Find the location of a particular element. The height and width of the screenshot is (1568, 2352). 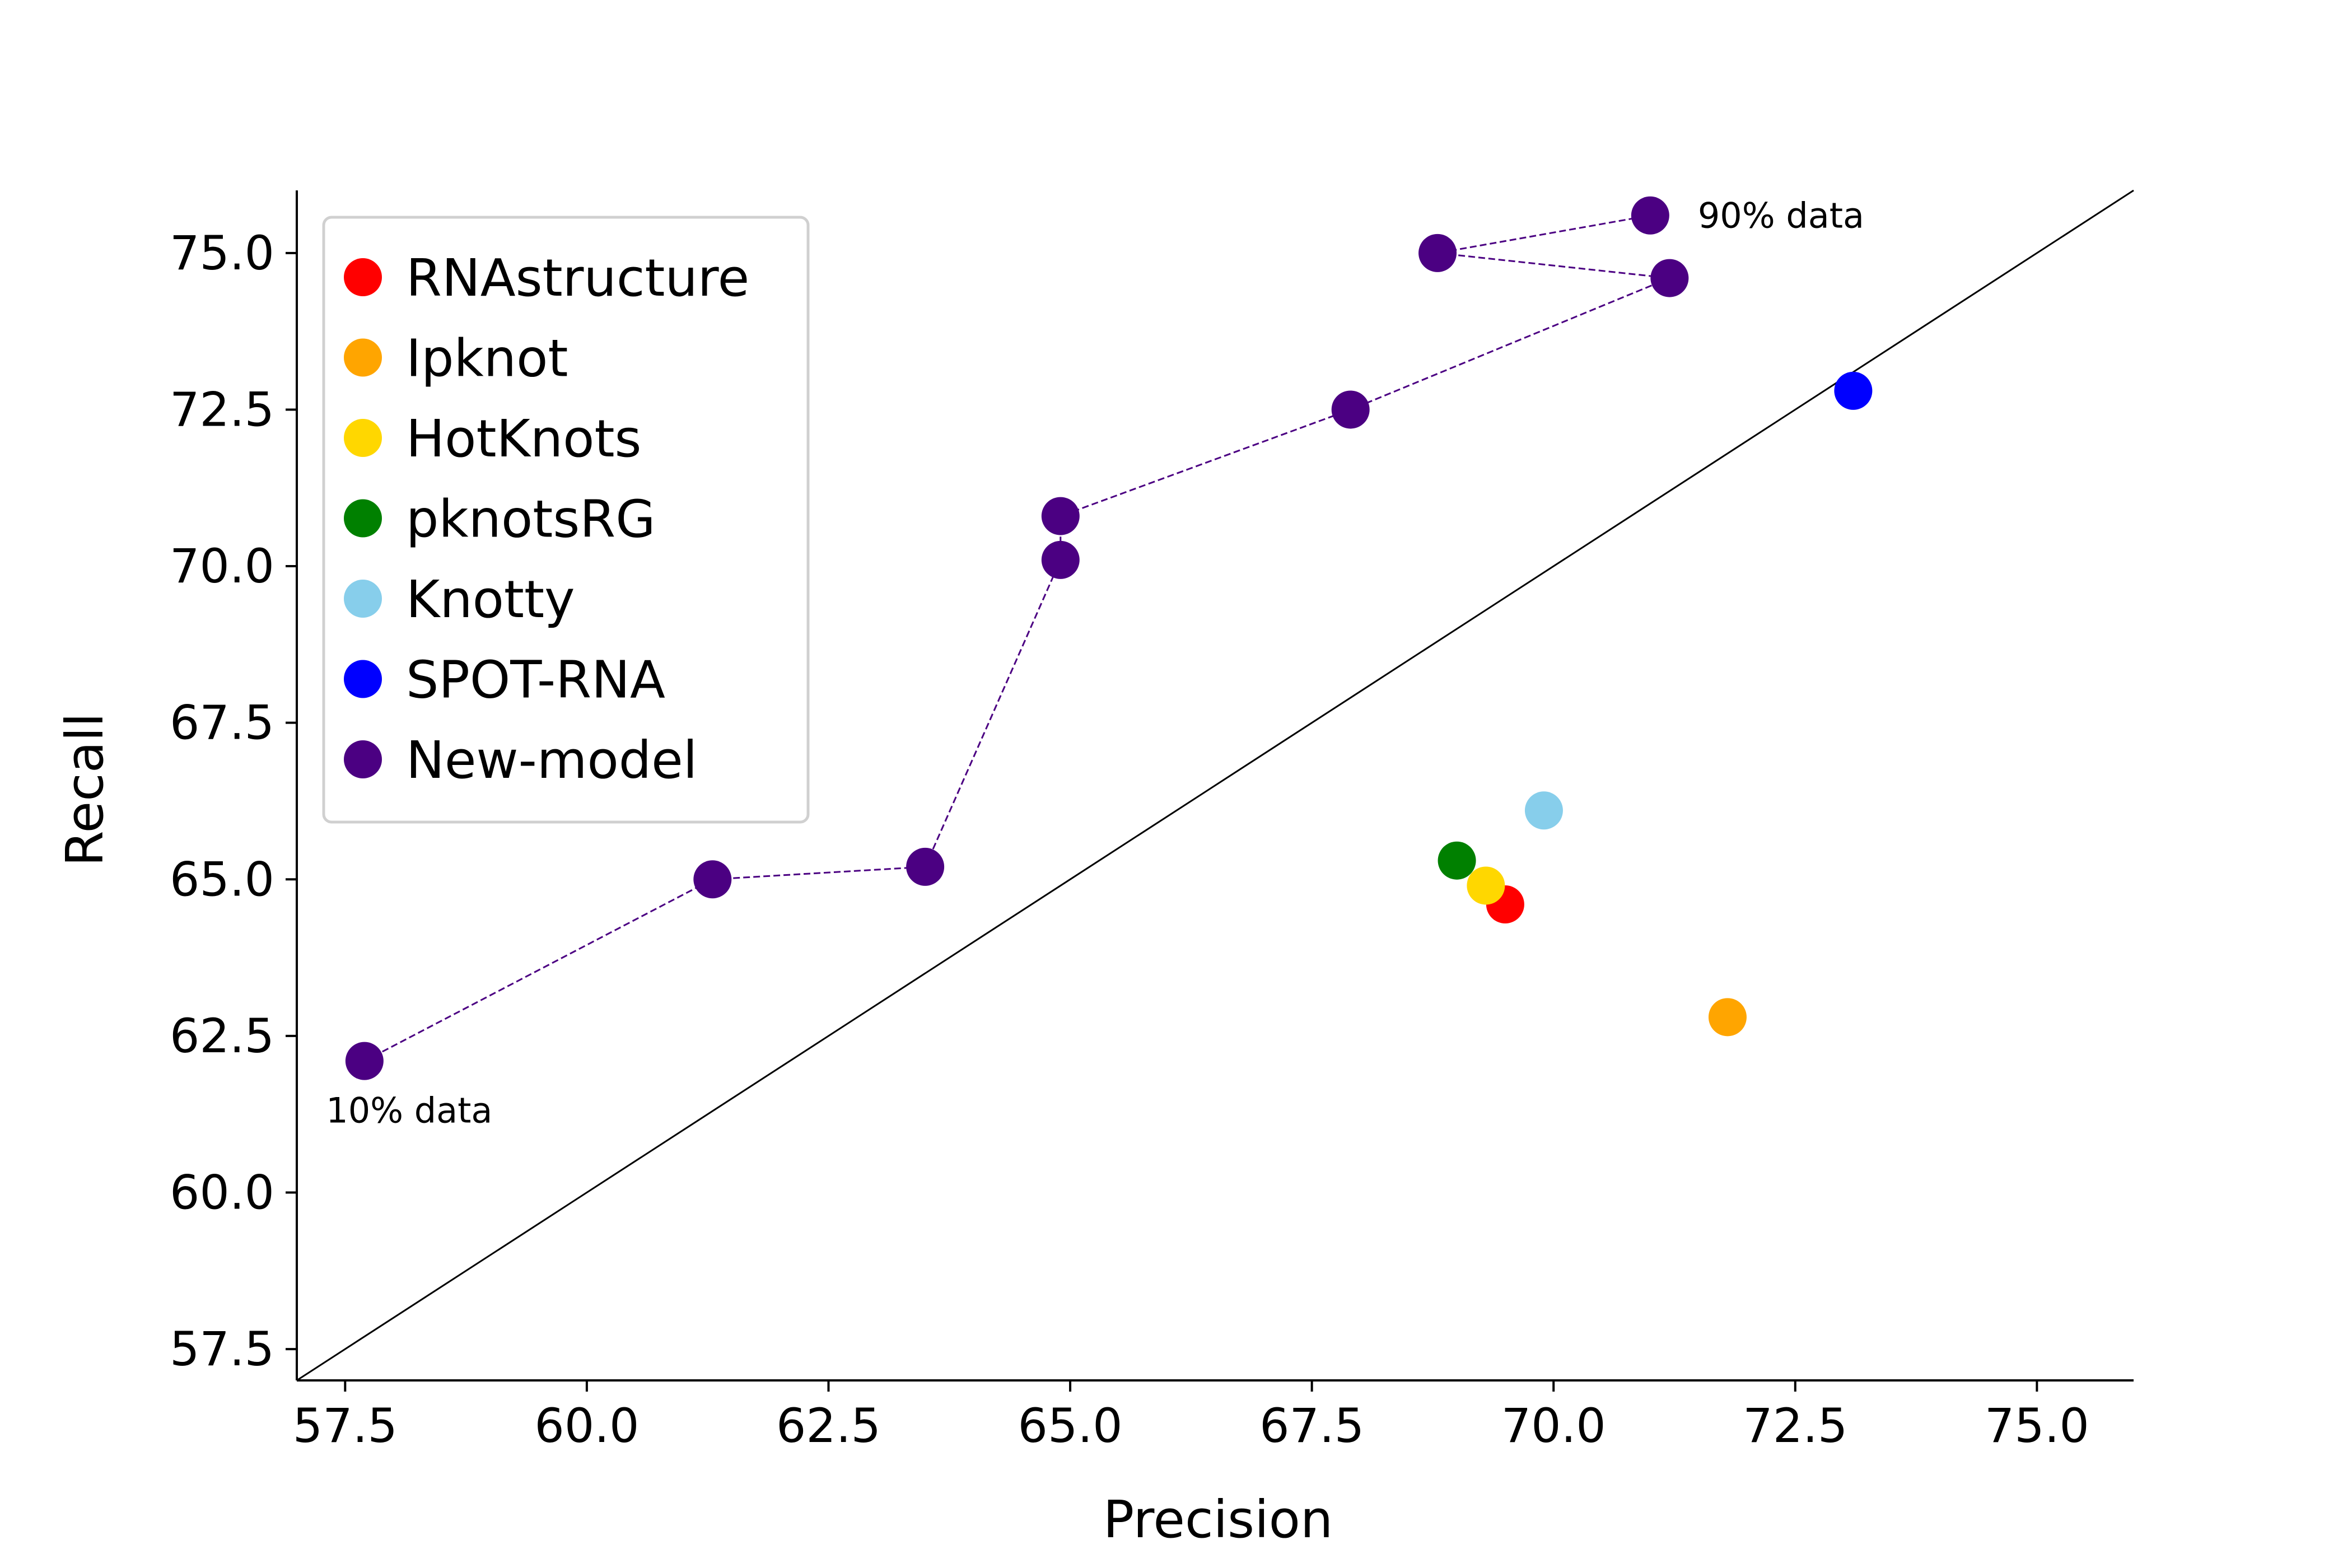

y-tick-label: 57.5 is located at coordinates (222, 1349).